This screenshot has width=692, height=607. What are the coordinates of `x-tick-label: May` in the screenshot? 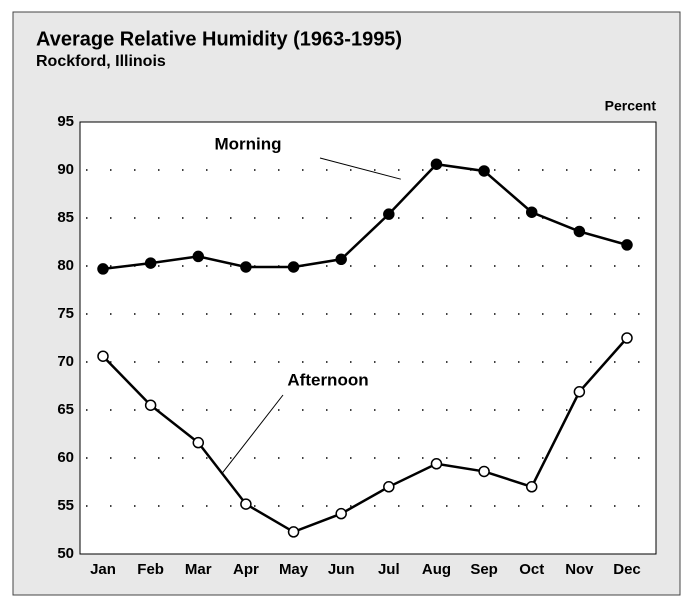 It's located at (294, 569).